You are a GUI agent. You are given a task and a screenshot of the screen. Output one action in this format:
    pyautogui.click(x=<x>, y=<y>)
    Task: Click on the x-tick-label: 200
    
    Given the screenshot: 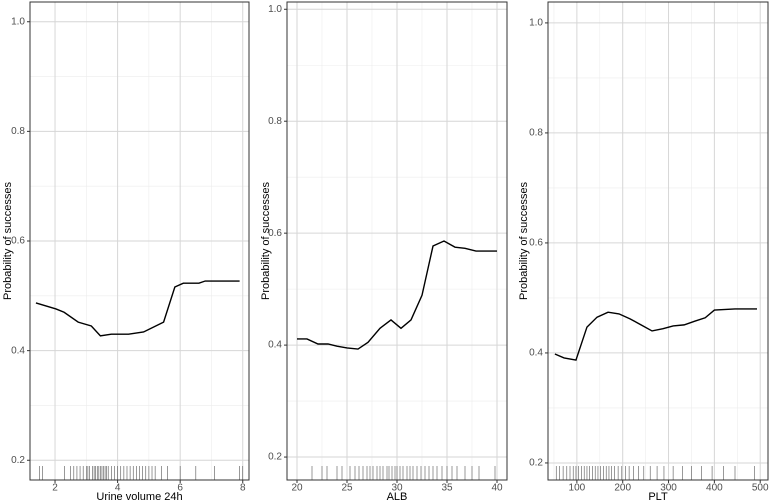 What is the action you would take?
    pyautogui.click(x=622, y=488)
    